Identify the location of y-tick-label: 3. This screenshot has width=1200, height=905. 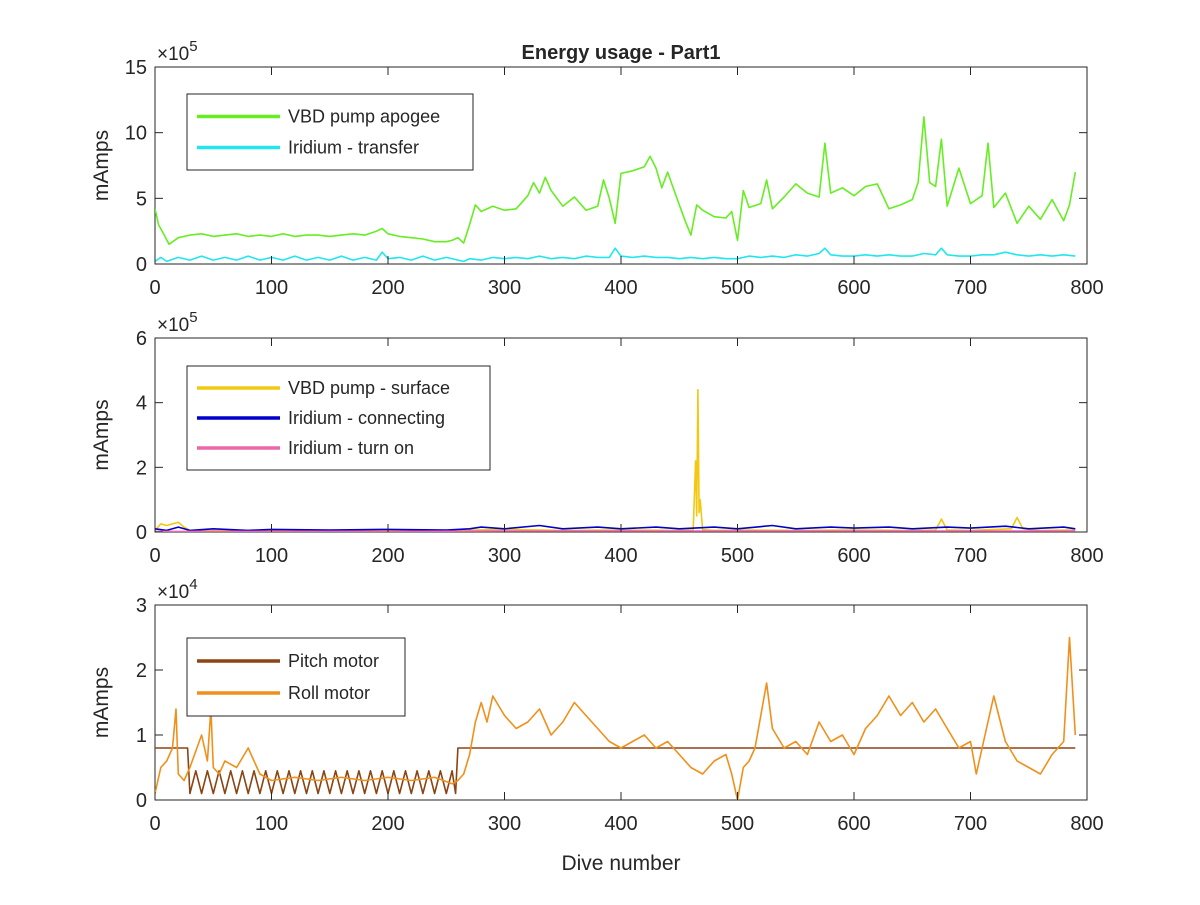
(141, 606).